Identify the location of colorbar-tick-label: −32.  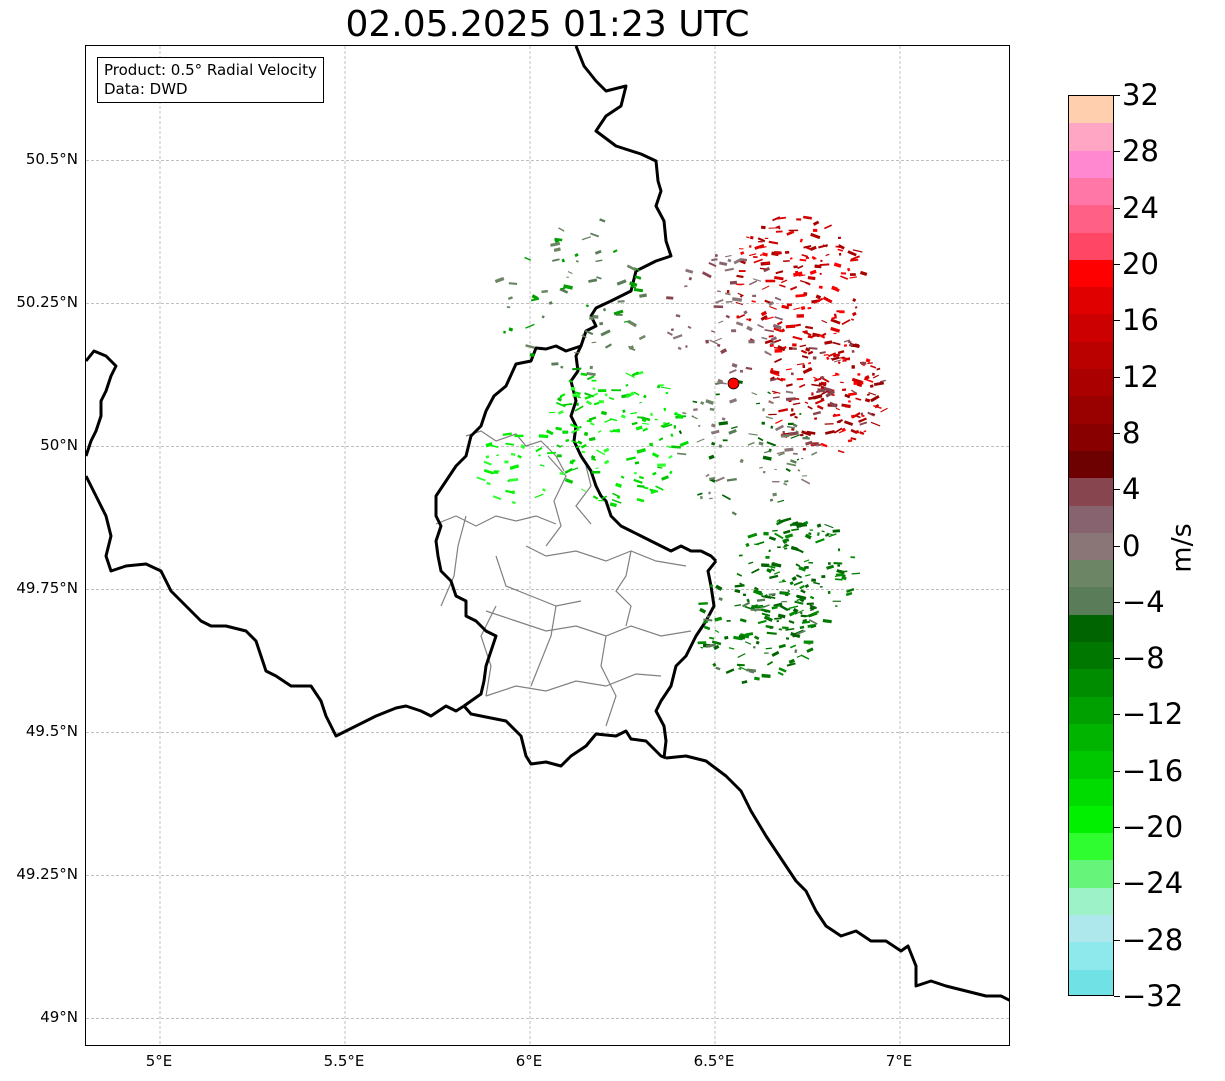
(1153, 996).